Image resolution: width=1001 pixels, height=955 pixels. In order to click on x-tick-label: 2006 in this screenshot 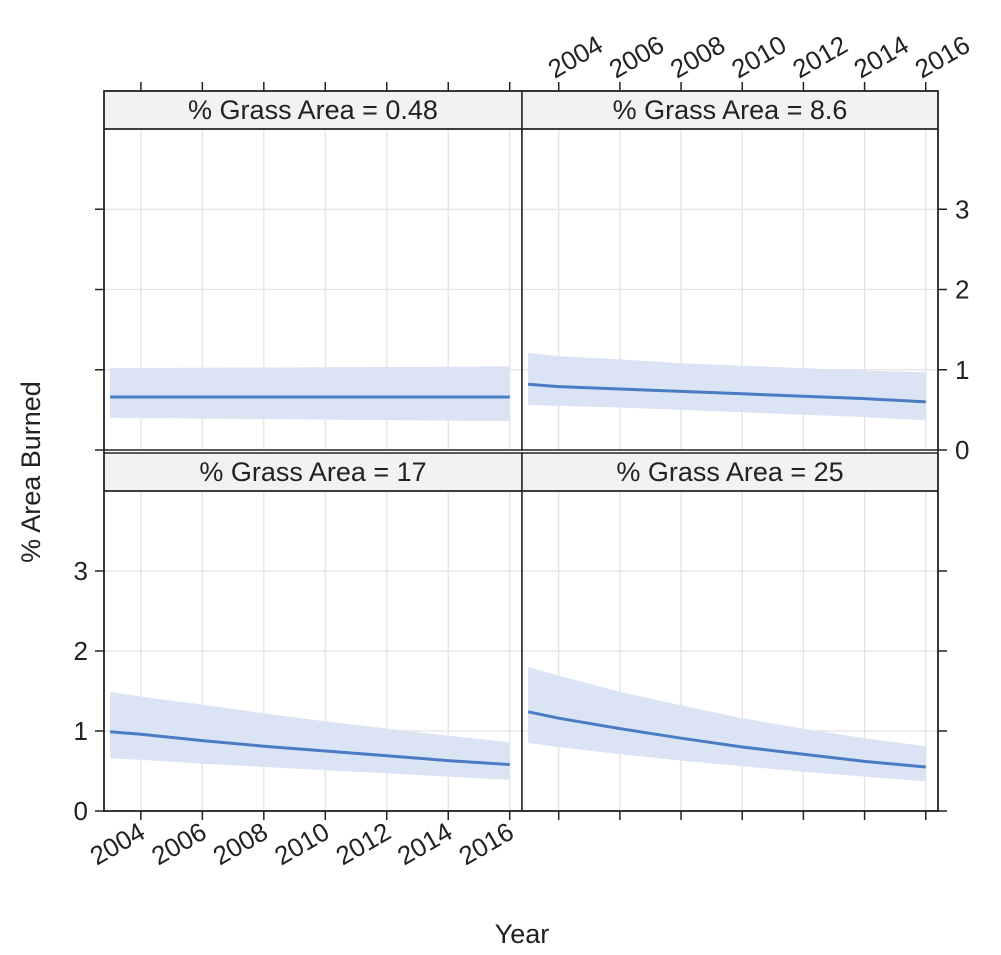, I will do `click(178, 843)`.